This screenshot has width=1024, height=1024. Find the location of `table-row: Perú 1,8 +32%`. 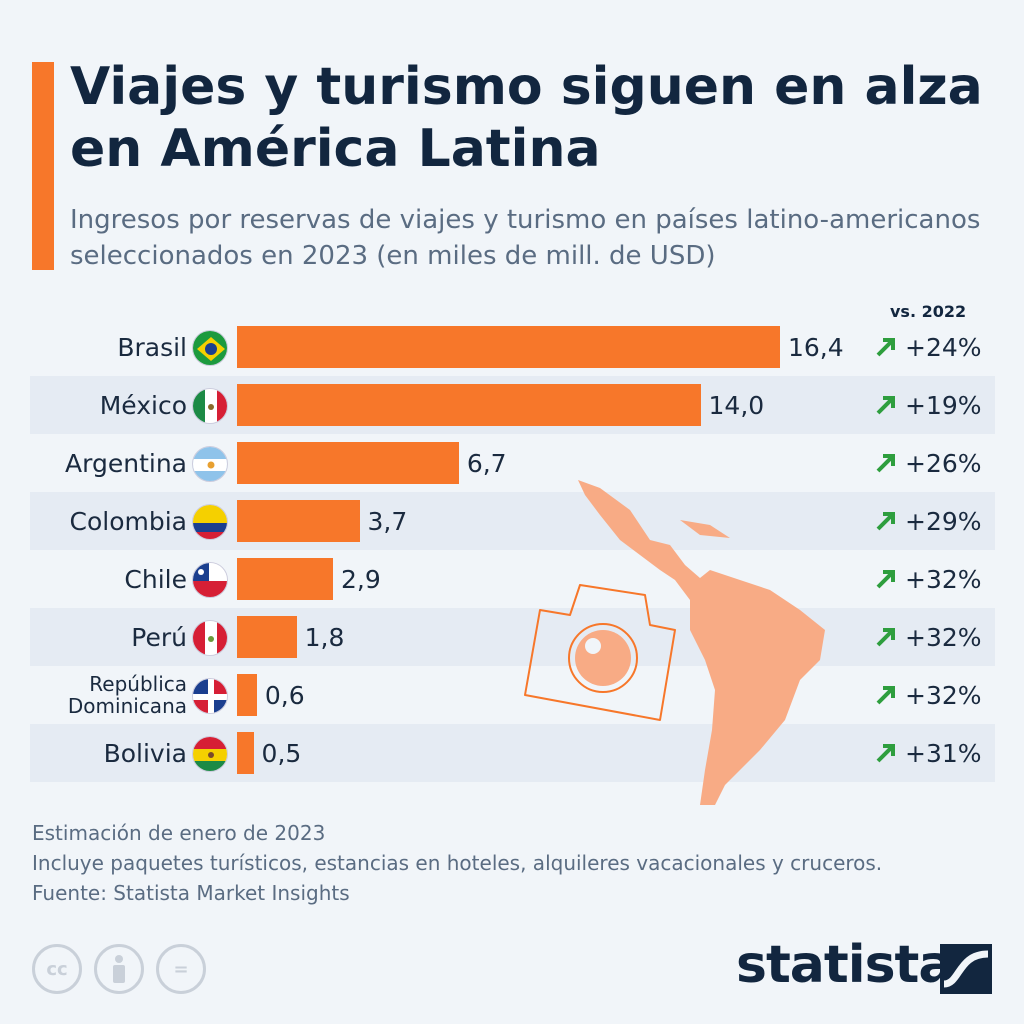

table-row: Perú 1,8 +32% is located at coordinates (512, 637).